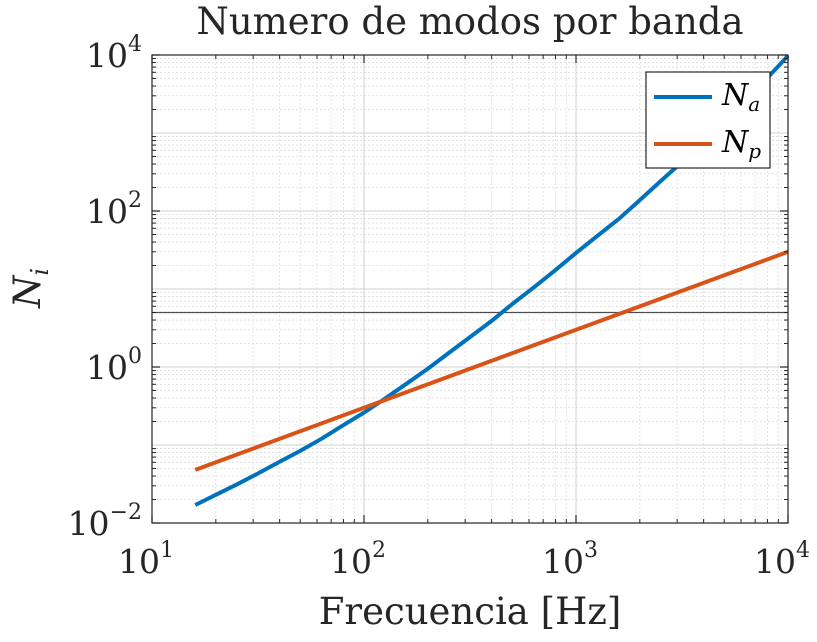 Image resolution: width=817 pixels, height=642 pixels. Describe the element at coordinates (470, 611) in the screenshot. I see `x-axis-label: Frecuencia [Hz]` at that location.